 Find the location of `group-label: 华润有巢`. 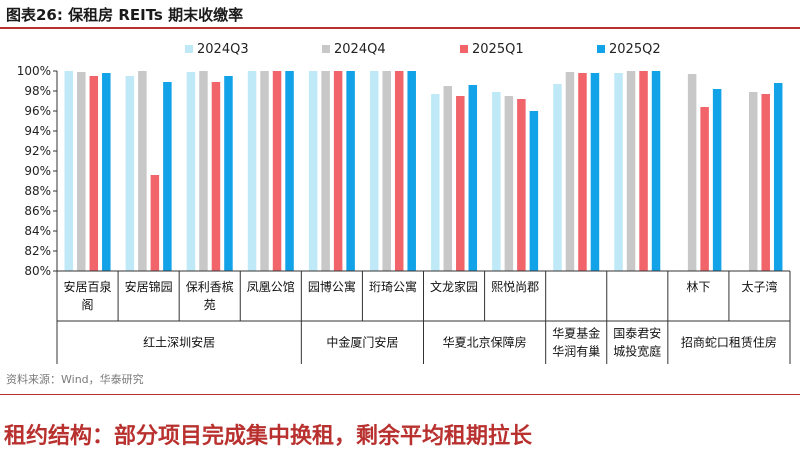

group-label: 华润有巢 is located at coordinates (576, 352).